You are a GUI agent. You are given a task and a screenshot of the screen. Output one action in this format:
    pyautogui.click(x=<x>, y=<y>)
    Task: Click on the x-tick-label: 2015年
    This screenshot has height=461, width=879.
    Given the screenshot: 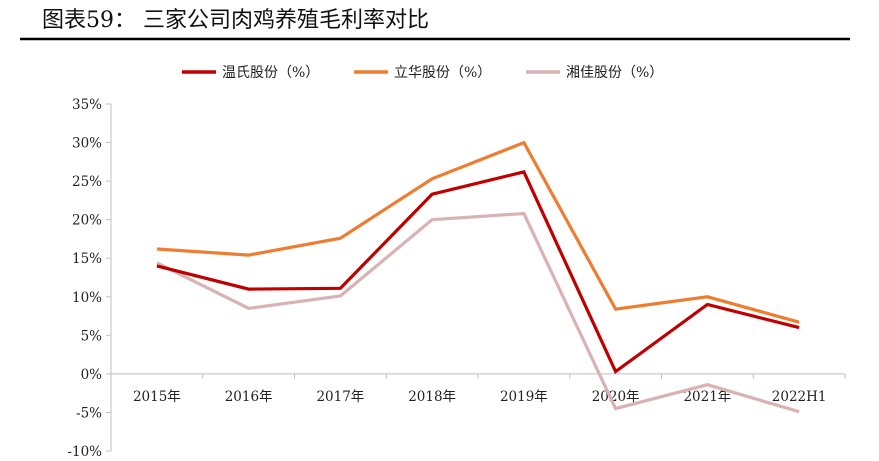 What is the action you would take?
    pyautogui.click(x=157, y=397)
    